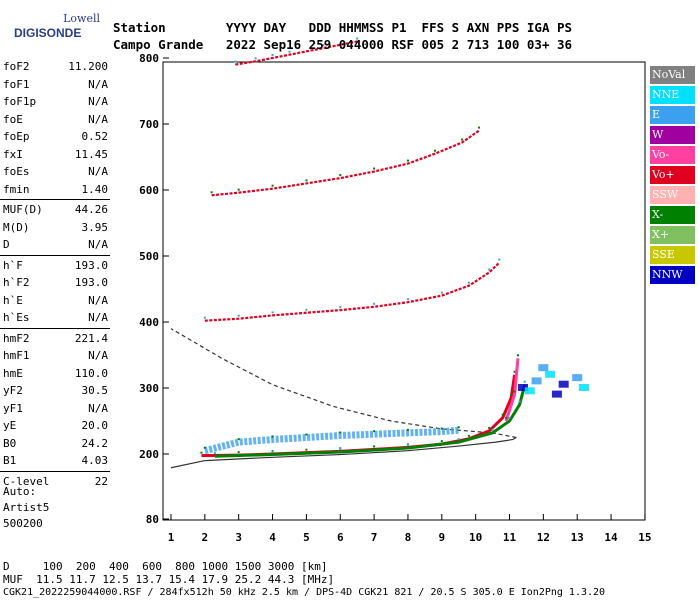 Image resolution: width=700 pixels, height=600 pixels. Describe the element at coordinates (55, 85) in the screenshot. I see `param-row: foF1 N/A` at that location.